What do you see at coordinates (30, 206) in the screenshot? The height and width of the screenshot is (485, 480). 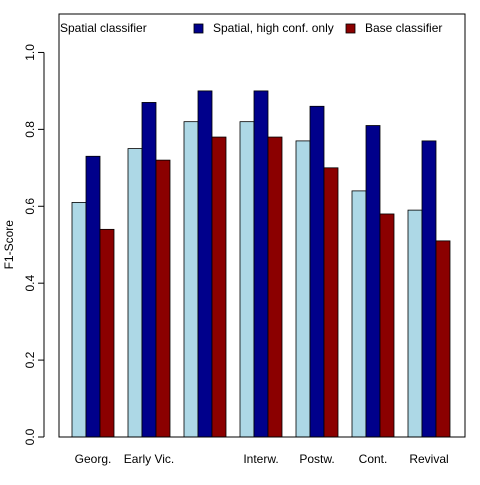 I see `y-tick-label: 0.6` at bounding box center [30, 206].